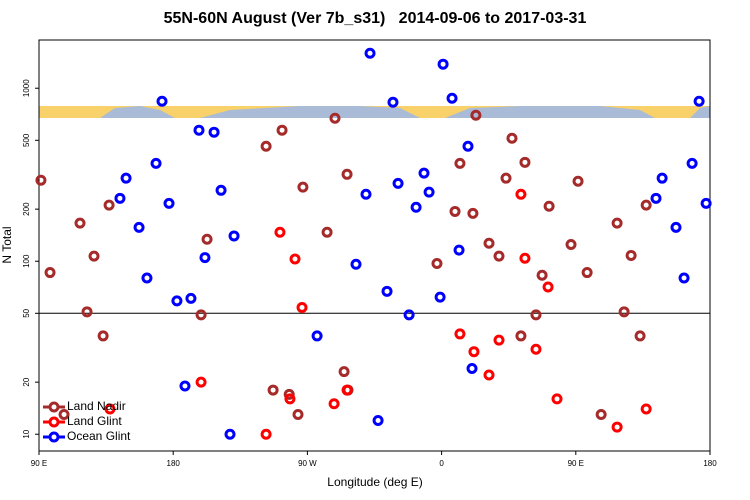 The width and height of the screenshot is (750, 500). I want to click on y-tick-label: 20, so click(26, 381).